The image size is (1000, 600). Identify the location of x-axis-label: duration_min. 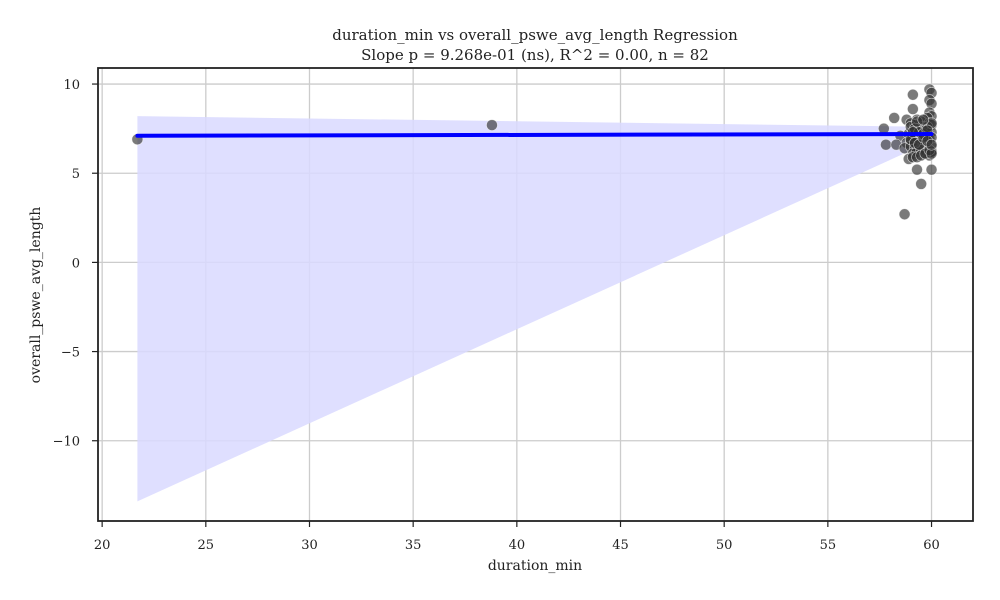
(535, 566).